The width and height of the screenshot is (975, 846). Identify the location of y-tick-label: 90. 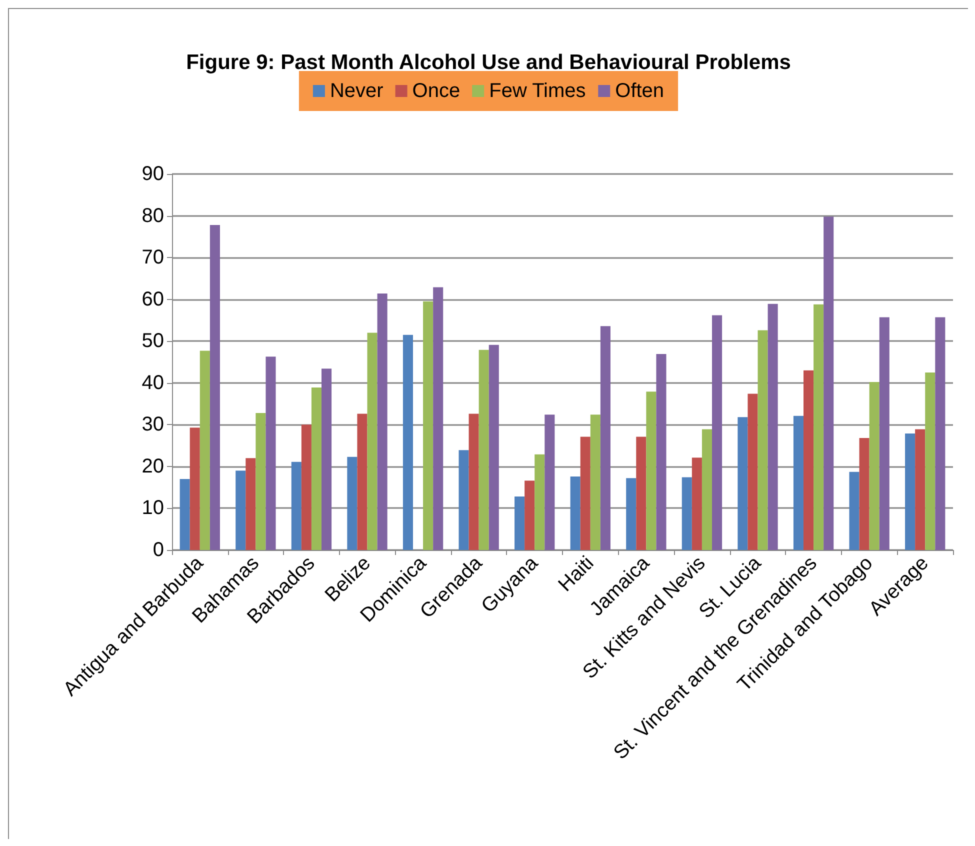
(153, 174).